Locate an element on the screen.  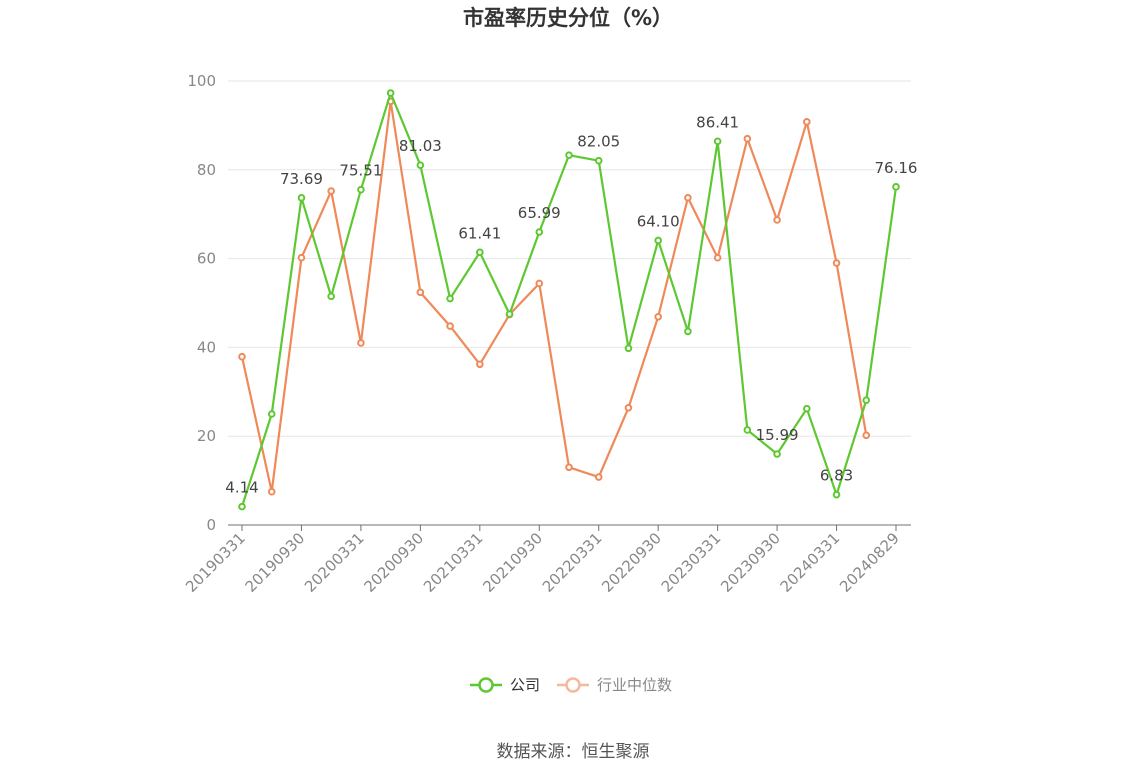
y-tick-label: 60 is located at coordinates (206, 259).